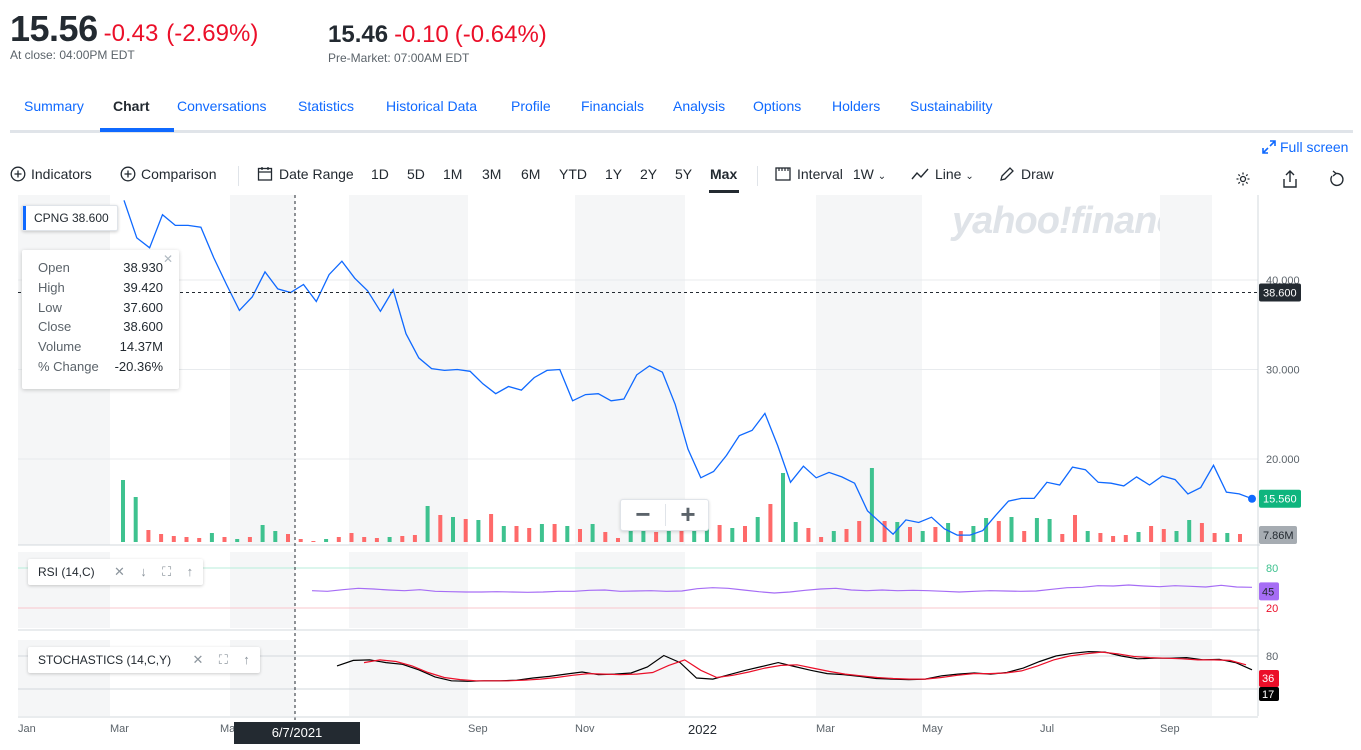 This screenshot has height=750, width=1361. What do you see at coordinates (1252, 498) in the screenshot?
I see `last-price-dot` at bounding box center [1252, 498].